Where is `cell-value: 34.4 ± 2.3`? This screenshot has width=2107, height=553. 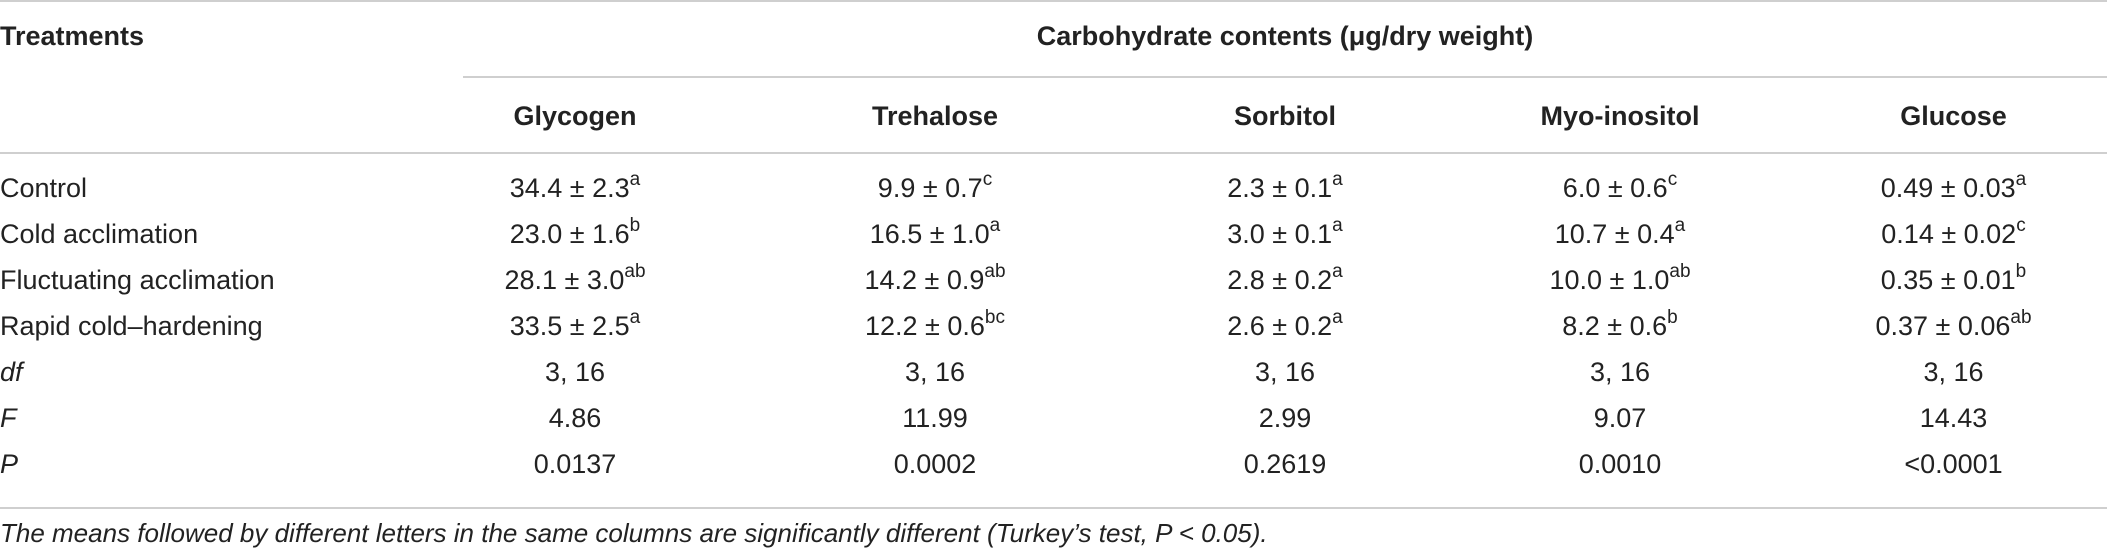 cell-value: 34.4 ± 2.3 is located at coordinates (569, 188).